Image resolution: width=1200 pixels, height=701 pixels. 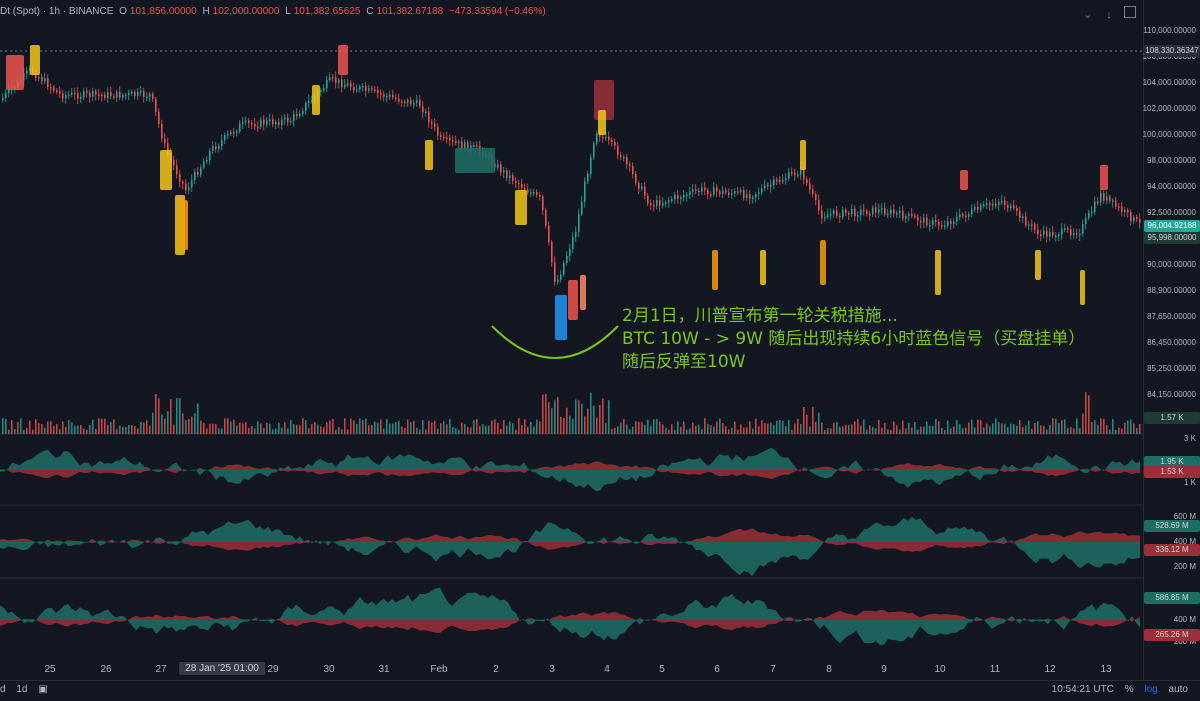 What do you see at coordinates (22, 689) in the screenshot?
I see `range-button-1d: 1d` at bounding box center [22, 689].